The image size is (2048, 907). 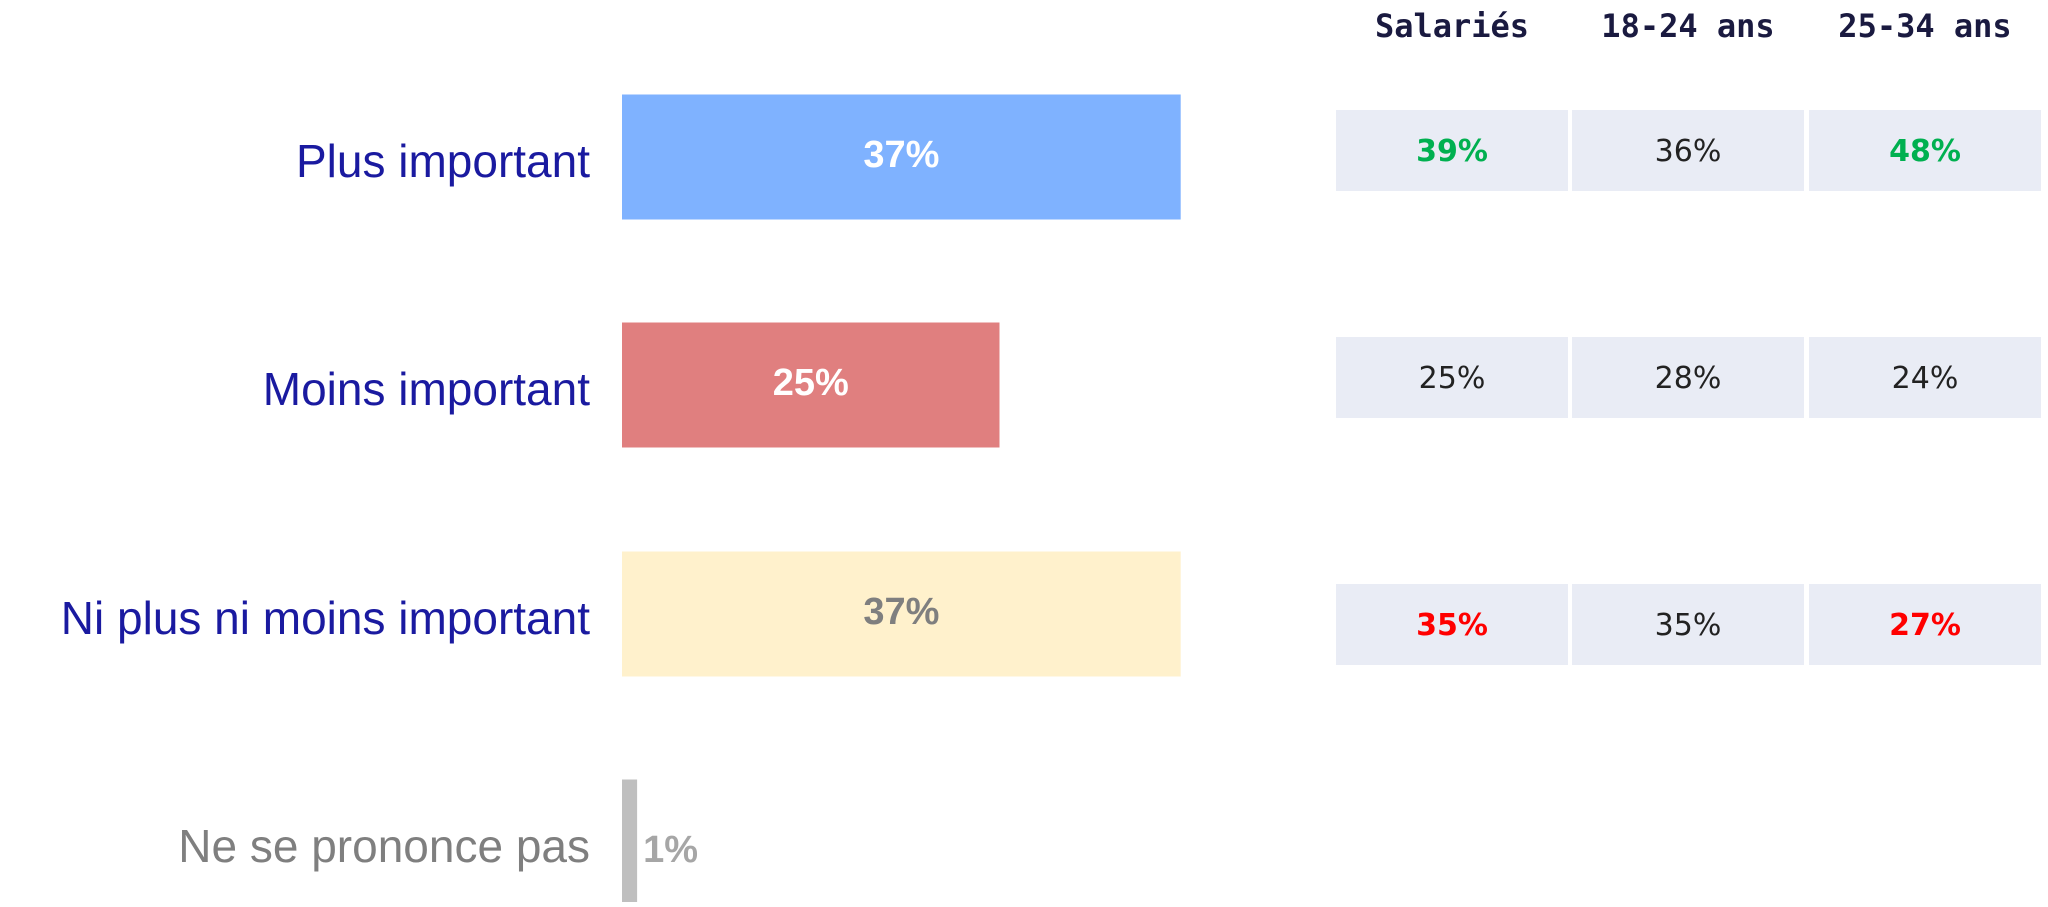 What do you see at coordinates (443, 161) in the screenshot?
I see `category-label: Plus important` at bounding box center [443, 161].